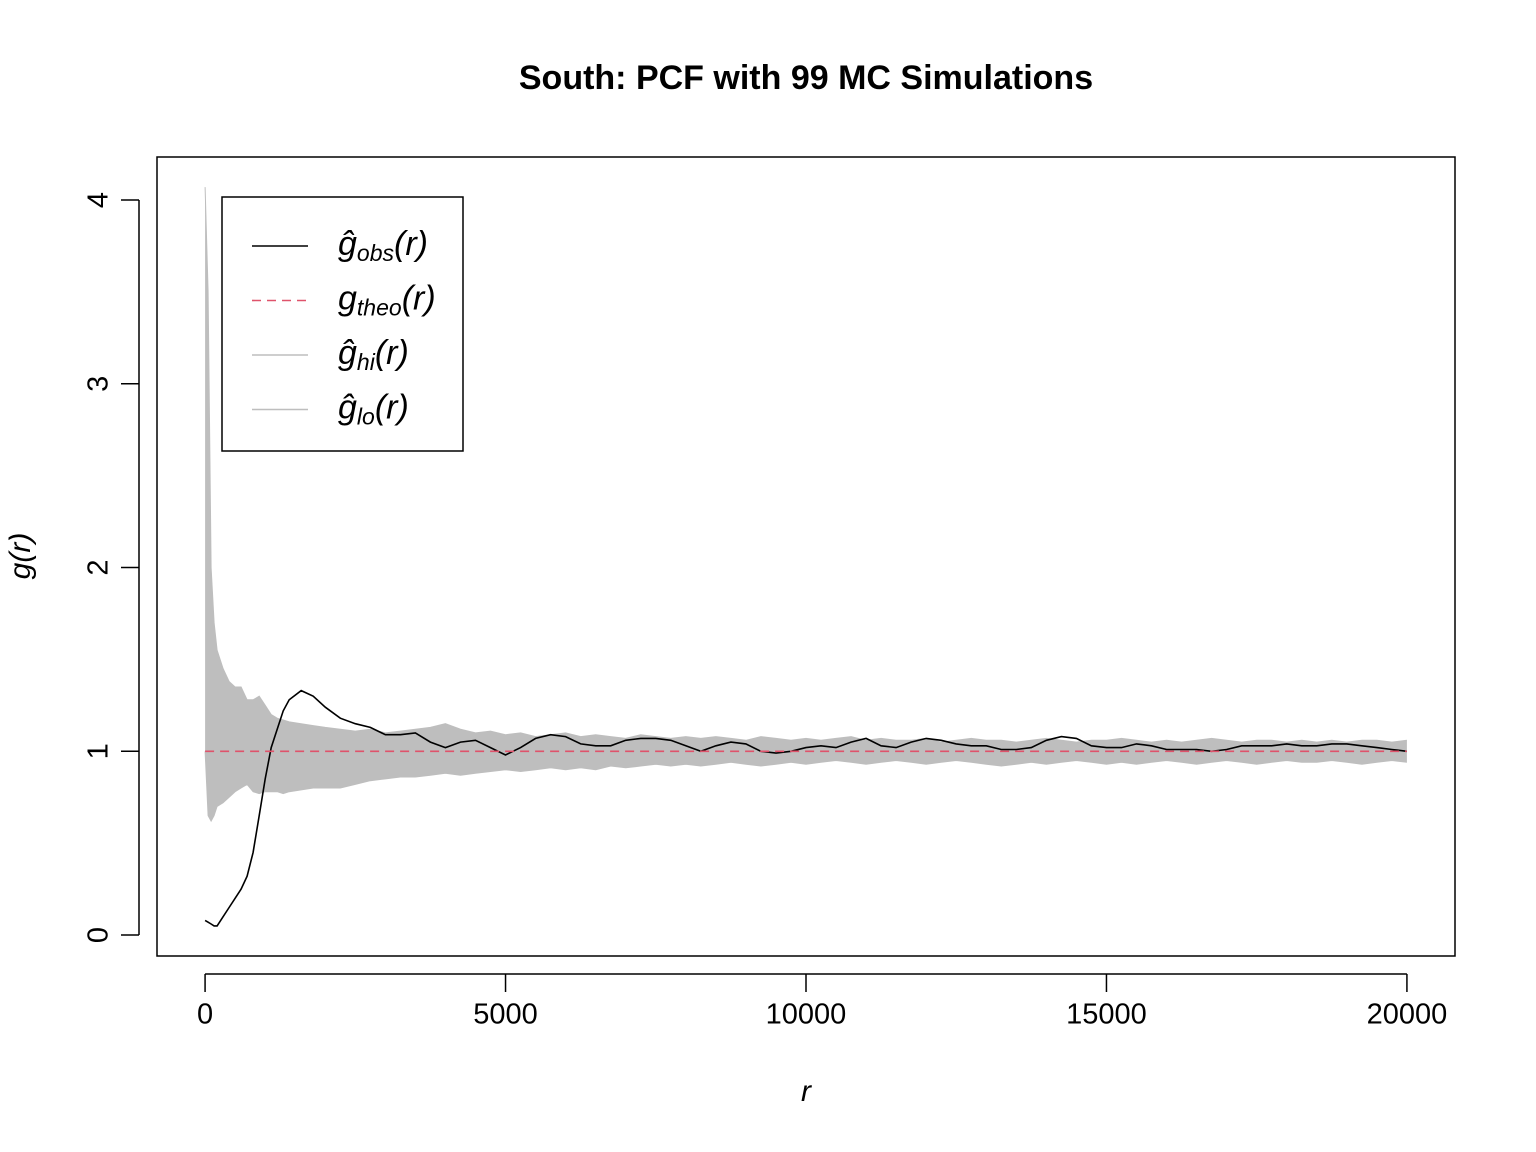 This screenshot has width=1536, height=1152. Describe the element at coordinates (505, 1015) in the screenshot. I see `x-tick-label: 5000` at that location.